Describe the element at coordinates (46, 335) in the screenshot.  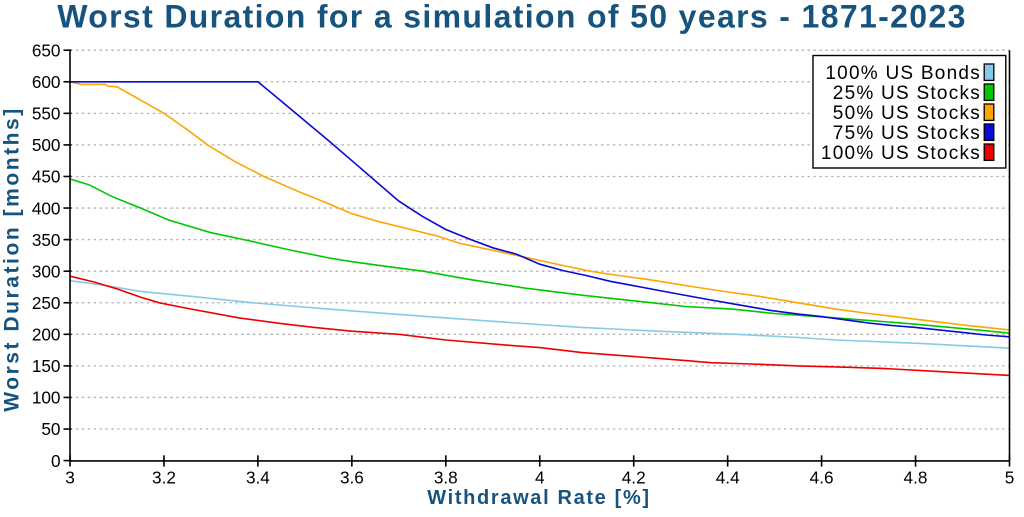
I see `svg-text: 200` at that location.